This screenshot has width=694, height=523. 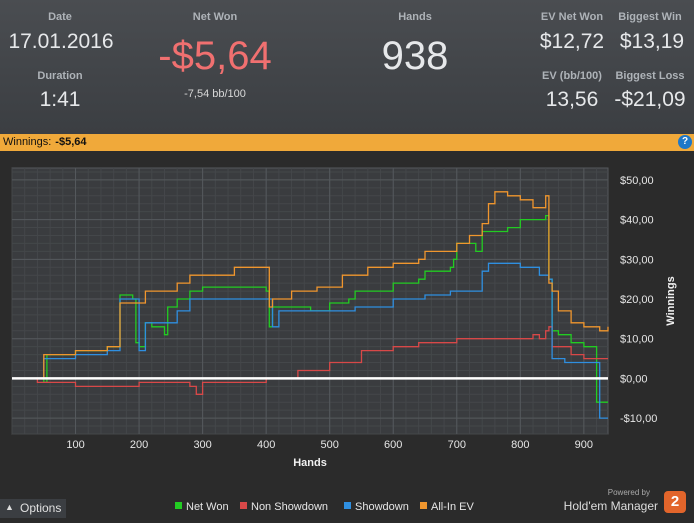 What do you see at coordinates (215, 56) in the screenshot?
I see `net-won-value: -$5,64` at bounding box center [215, 56].